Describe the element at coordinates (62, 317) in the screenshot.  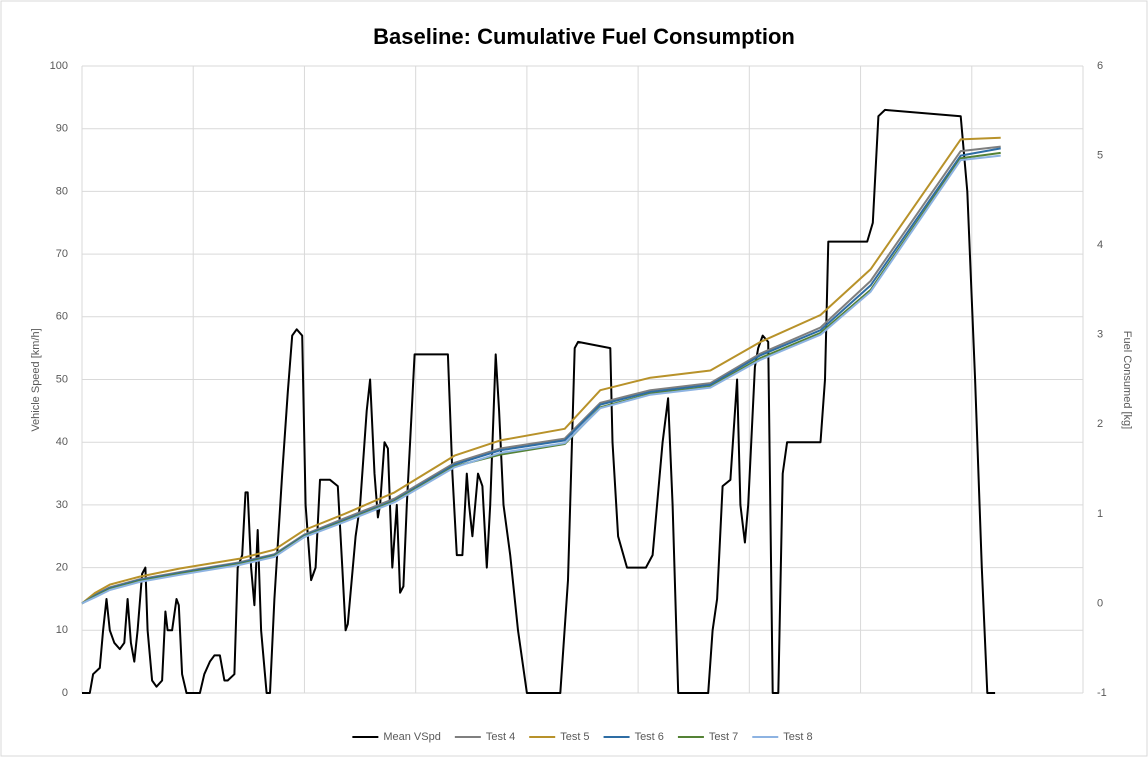
I see `y-tick-label: 60` at that location.